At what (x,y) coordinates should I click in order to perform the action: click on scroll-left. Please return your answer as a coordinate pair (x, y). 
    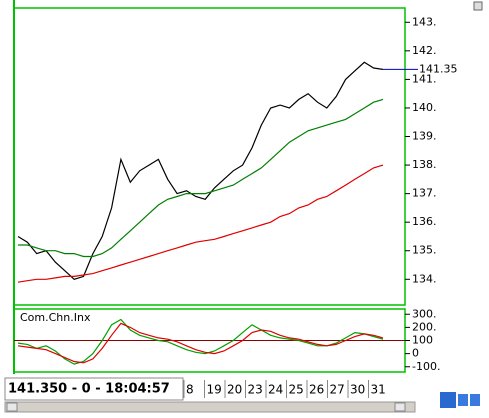
    Looking at the image, I should click on (12, 407).